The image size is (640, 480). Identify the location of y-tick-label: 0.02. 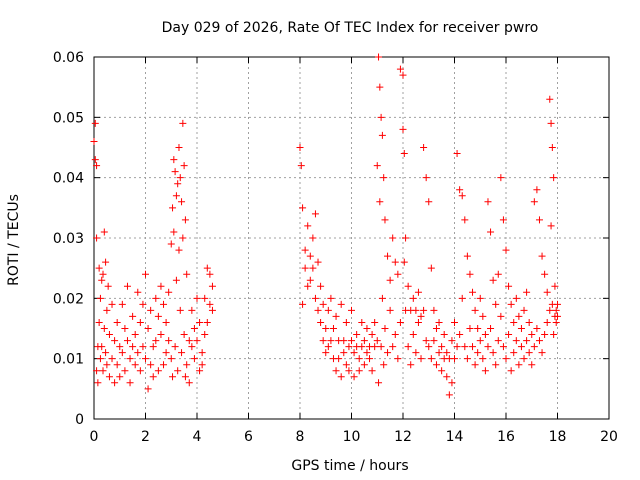
(68, 299).